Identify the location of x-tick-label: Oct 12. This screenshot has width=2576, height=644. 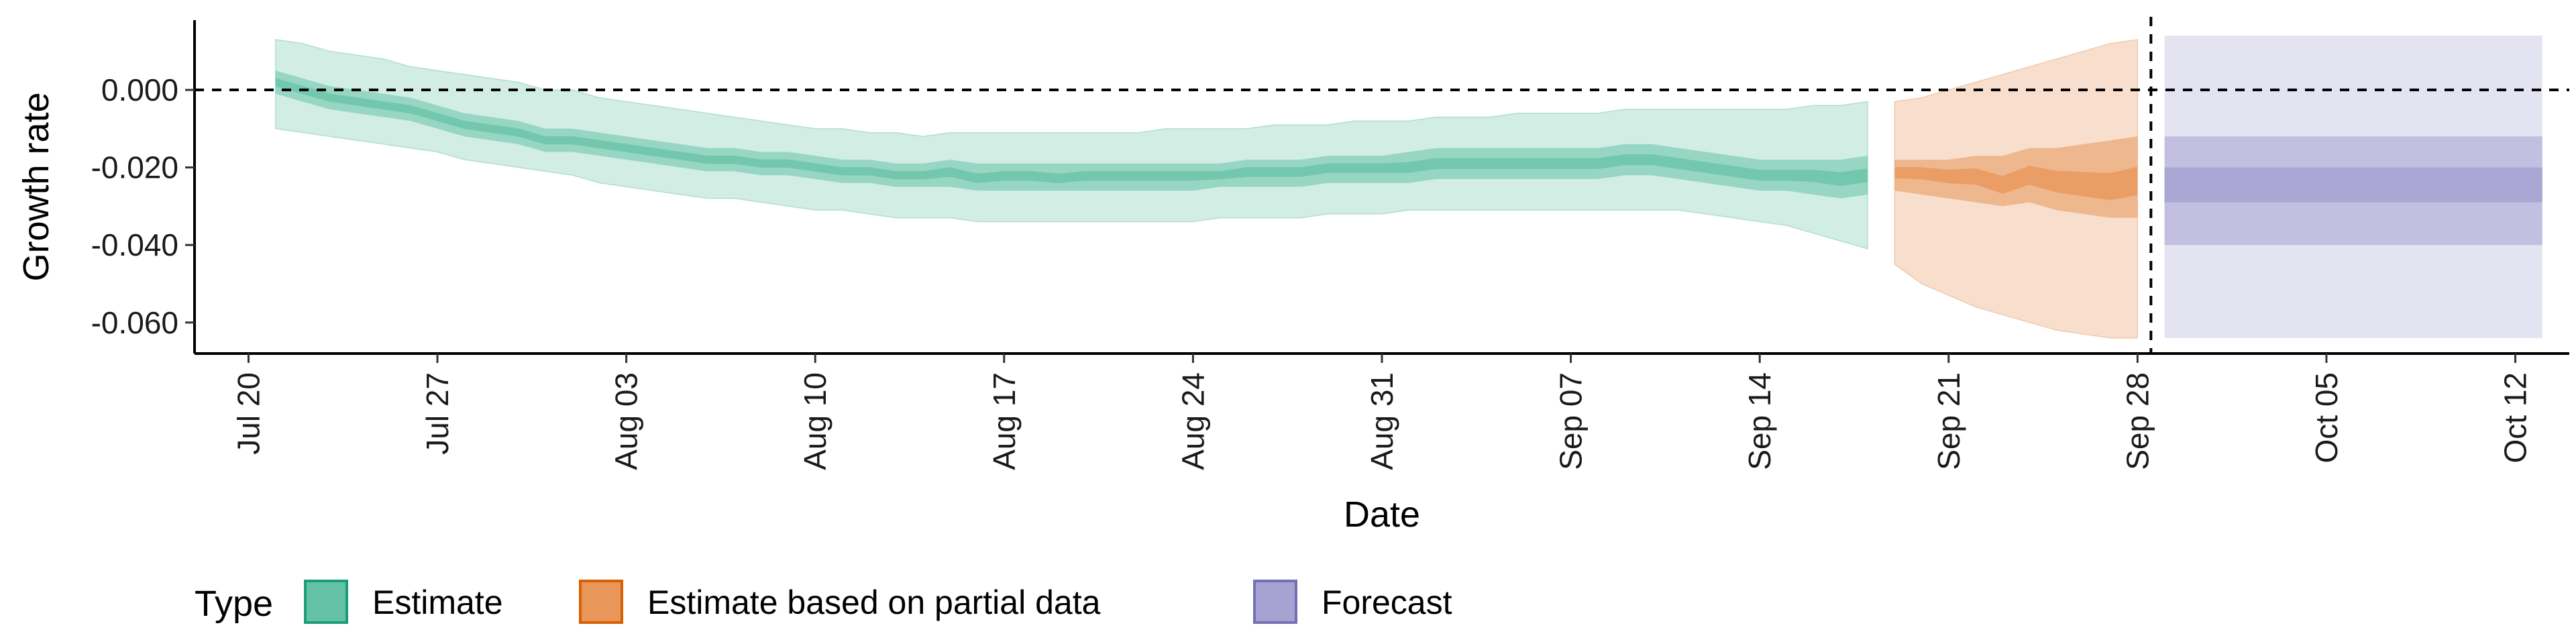
(2515, 418).